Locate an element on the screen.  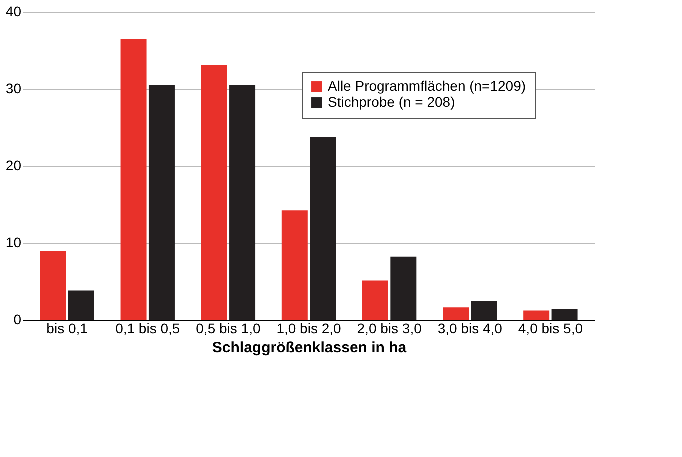
y-tick-label: 30 is located at coordinates (14, 88).